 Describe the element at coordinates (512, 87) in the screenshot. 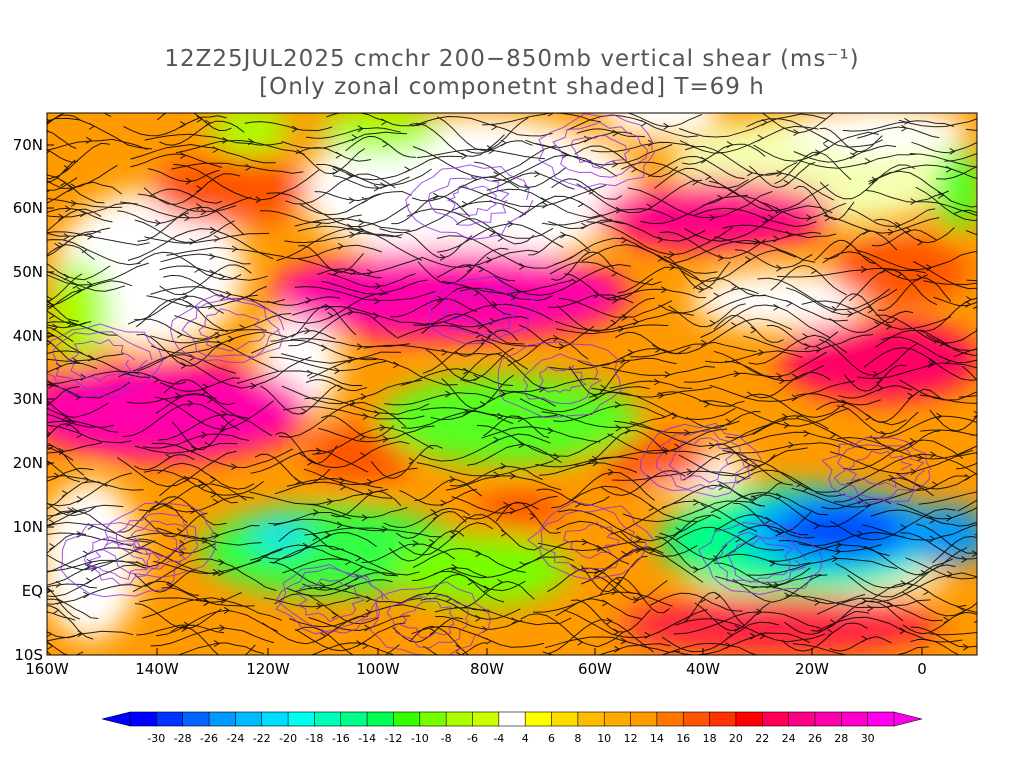

I see `map-title-line2: [Only zonal componetnt shaded] T=69 h` at that location.